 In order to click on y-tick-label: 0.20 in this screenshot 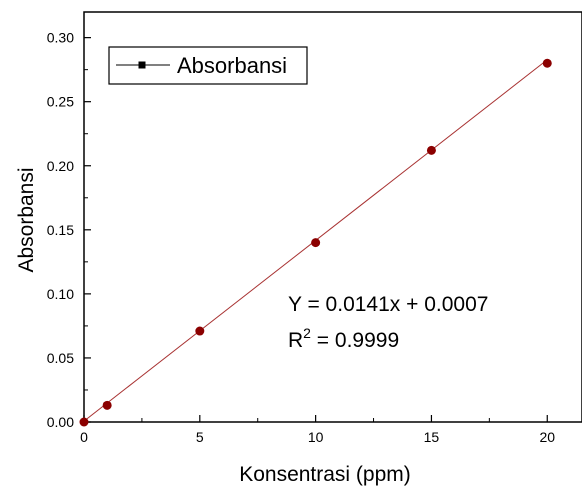, I will do `click(60, 166)`.